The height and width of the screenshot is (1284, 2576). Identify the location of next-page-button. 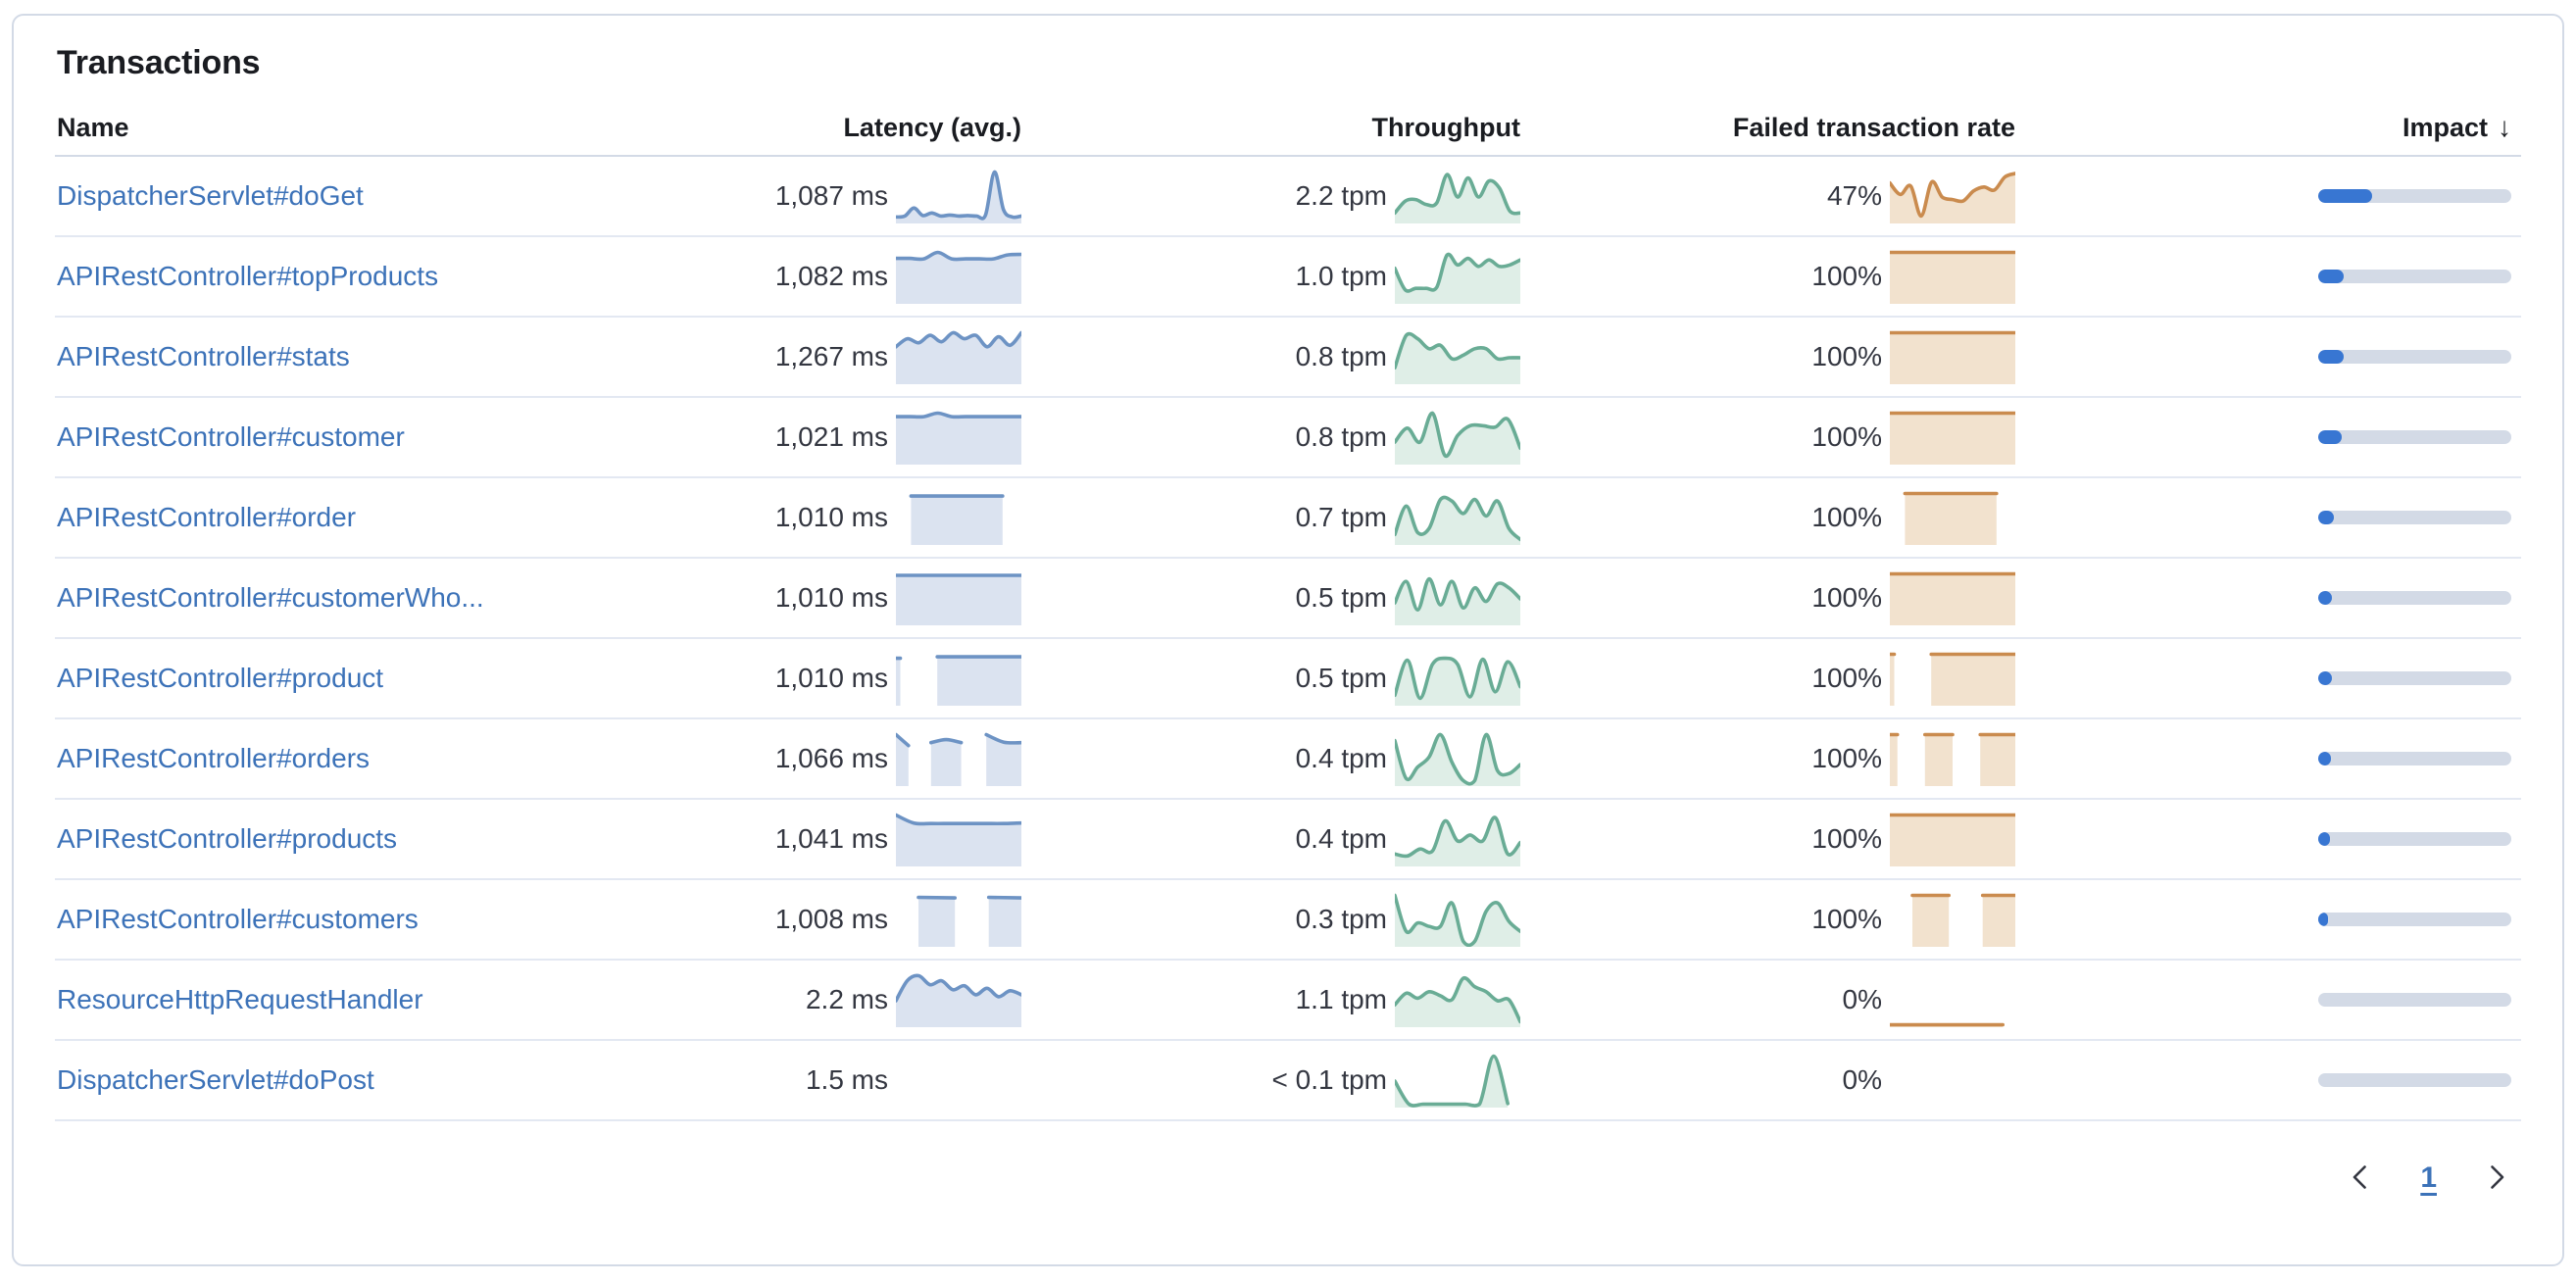
(2495, 1179).